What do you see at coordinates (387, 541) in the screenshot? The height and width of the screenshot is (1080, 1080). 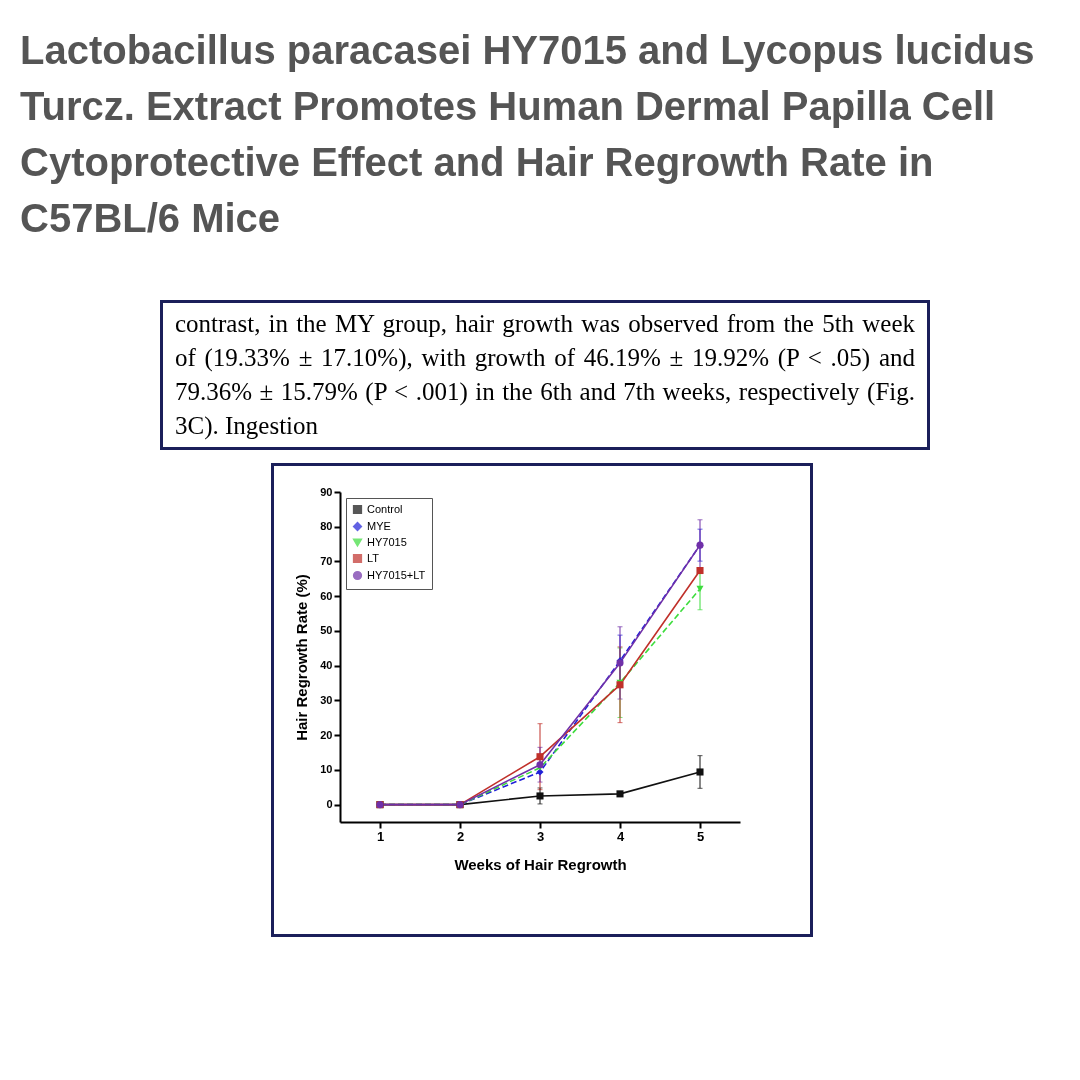 I see `legend-label: HY7015` at bounding box center [387, 541].